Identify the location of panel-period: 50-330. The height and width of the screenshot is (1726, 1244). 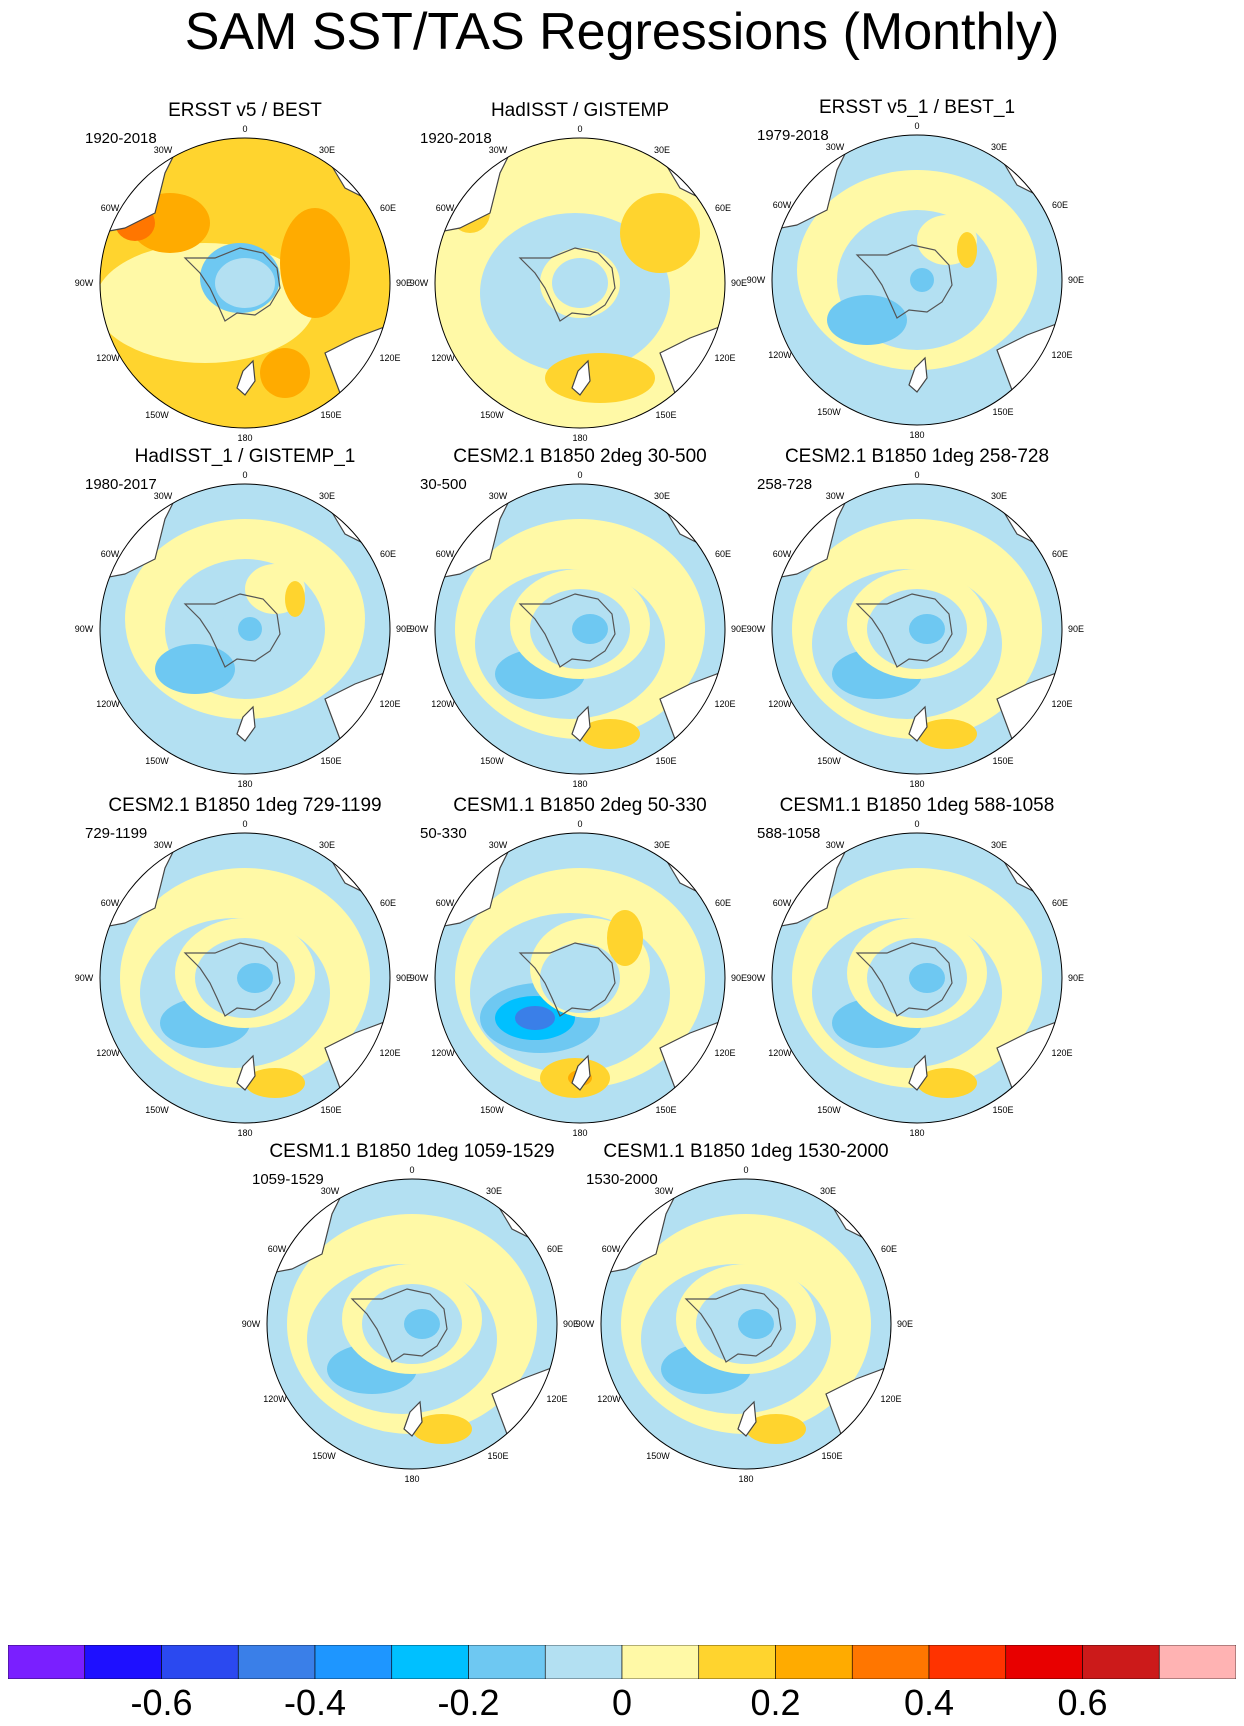
(443, 833).